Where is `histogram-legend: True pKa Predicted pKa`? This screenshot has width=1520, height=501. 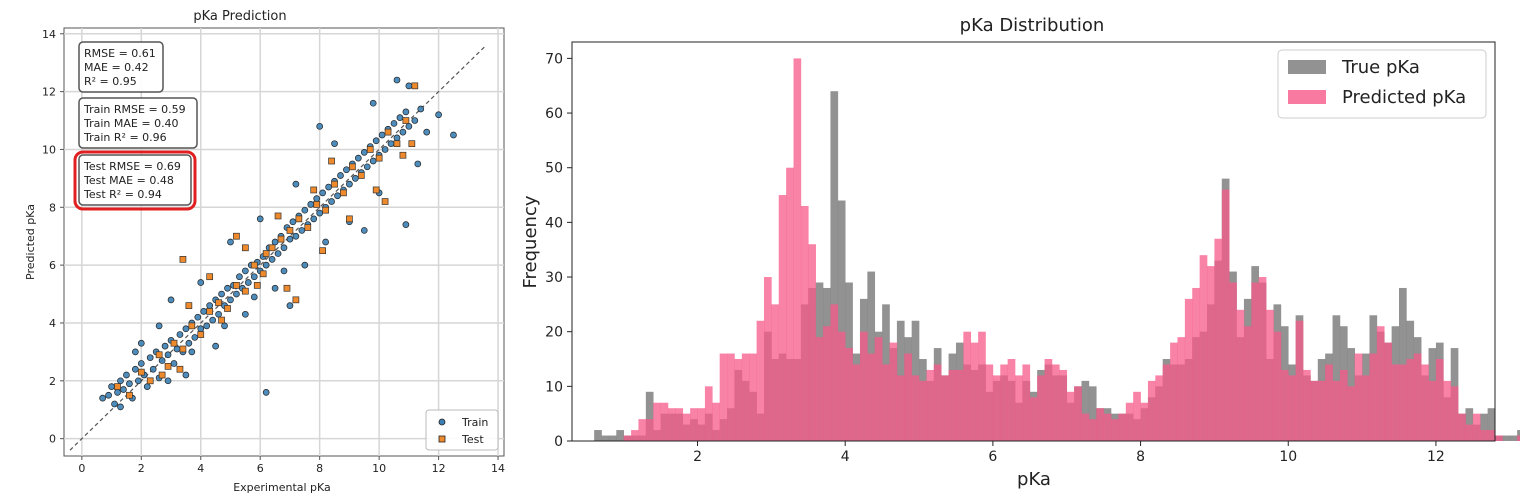 histogram-legend: True pKa Predicted pKa is located at coordinates (1382, 84).